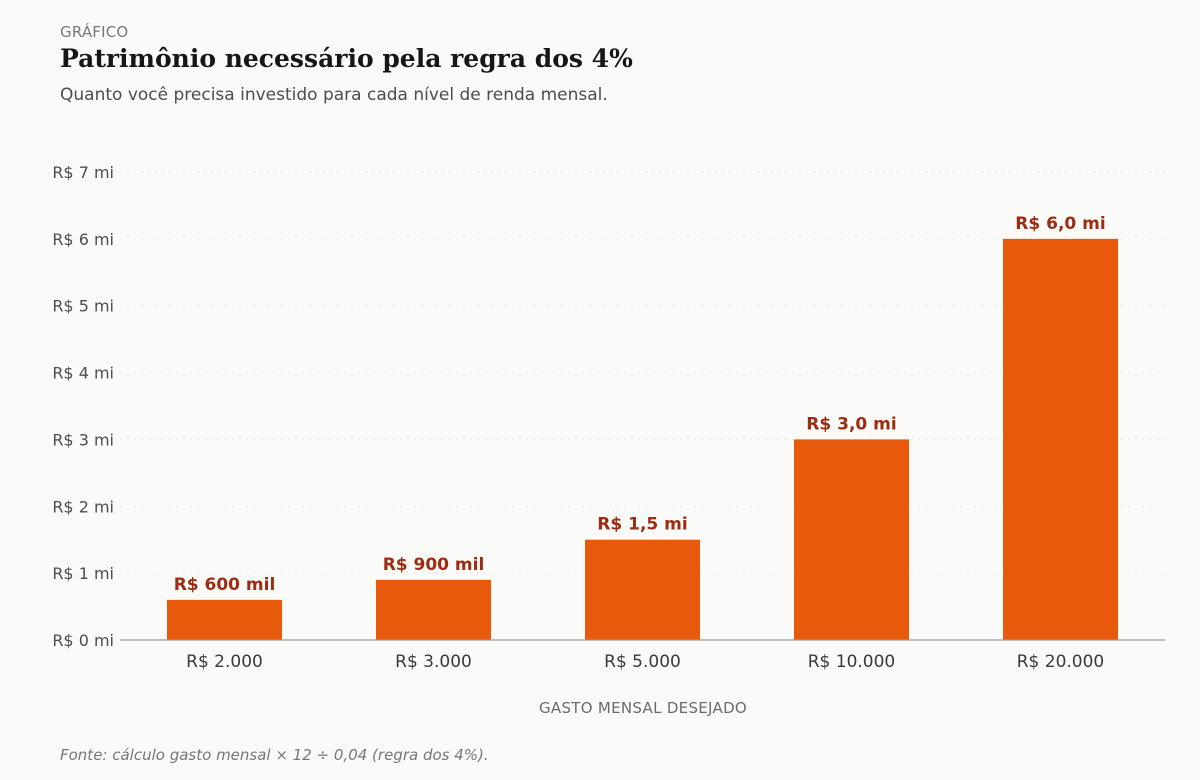  What do you see at coordinates (83, 172) in the screenshot?
I see `y-tick-label: R$ 7 mi` at bounding box center [83, 172].